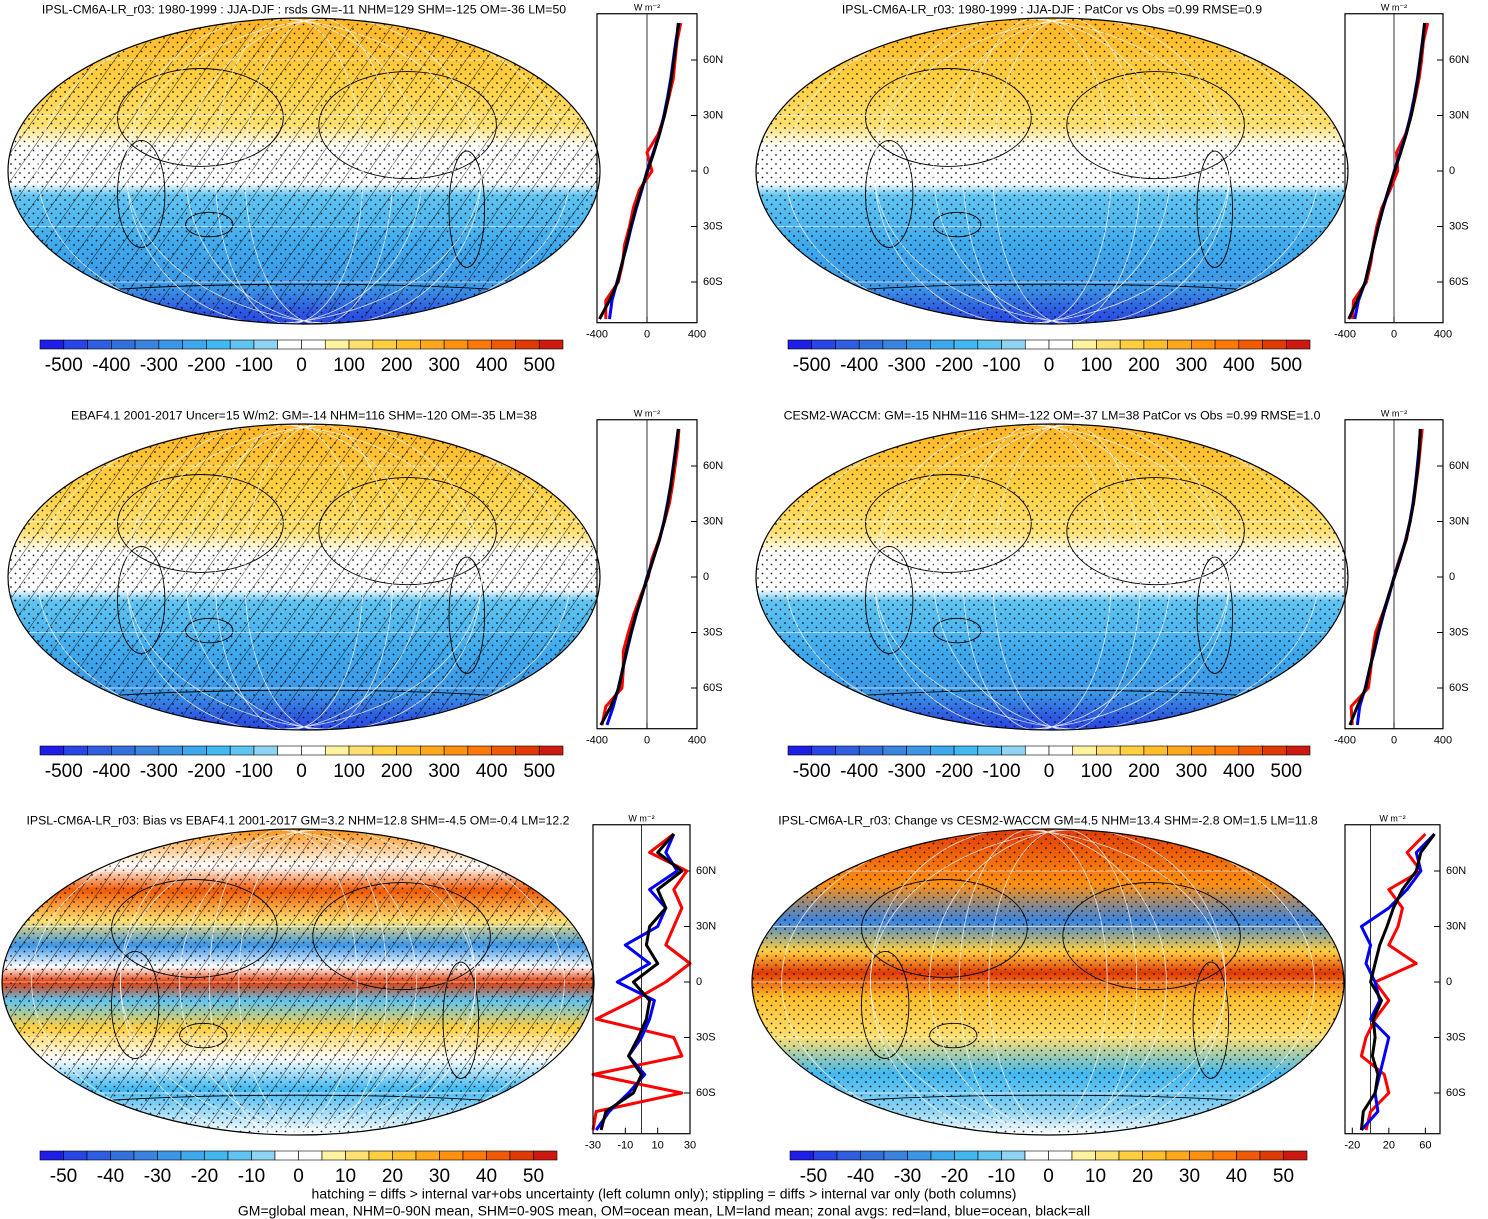  I want to click on x-tick-label: -10, so click(625, 1146).